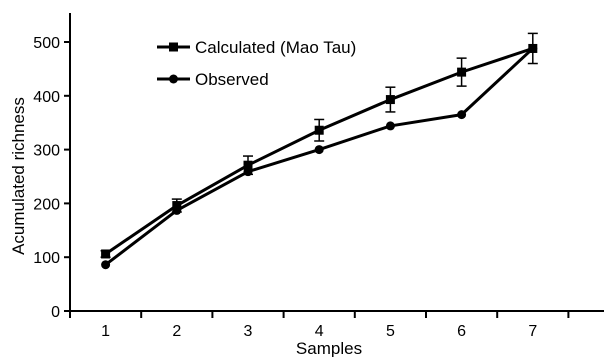  What do you see at coordinates (319, 331) in the screenshot?
I see `x-tick-label: 4` at bounding box center [319, 331].